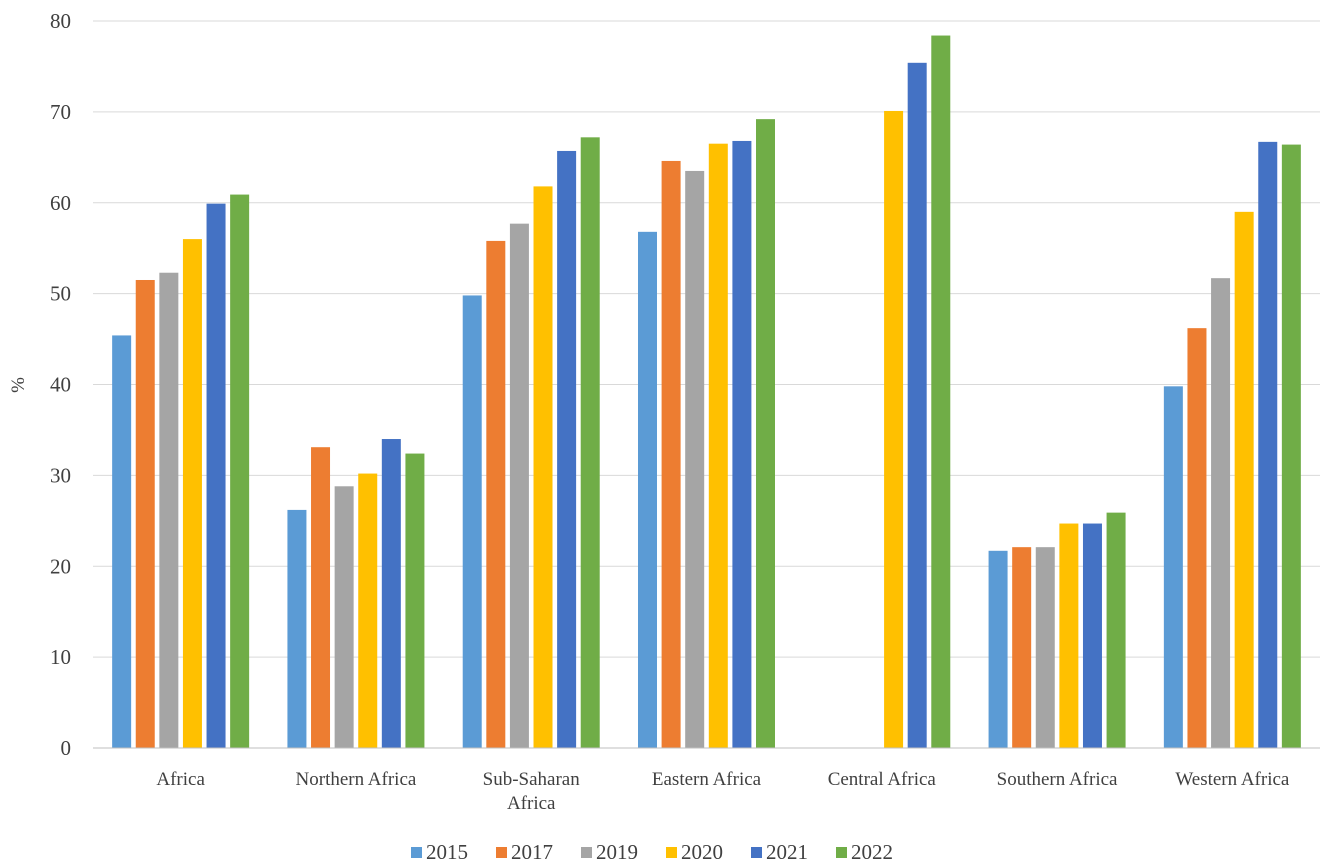  What do you see at coordinates (447, 852) in the screenshot?
I see `legend-label: 2015` at bounding box center [447, 852].